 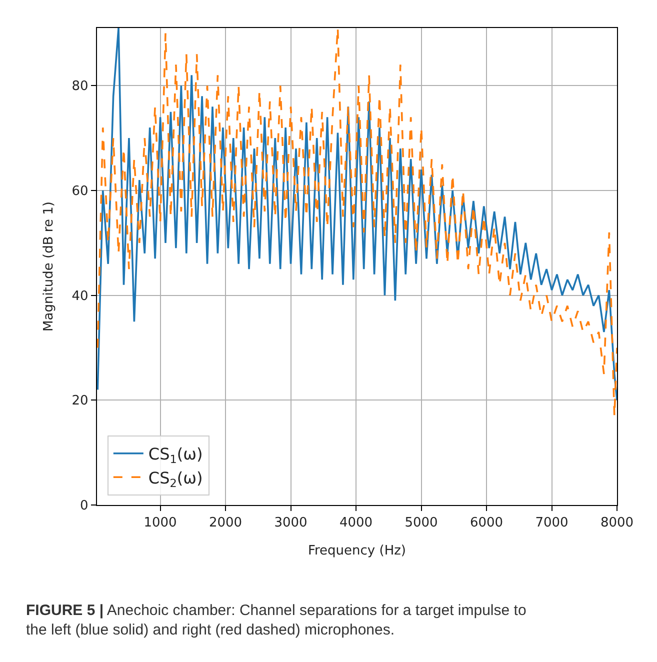 What do you see at coordinates (80, 192) in the screenshot?
I see `y-tick-label: 60` at bounding box center [80, 192].